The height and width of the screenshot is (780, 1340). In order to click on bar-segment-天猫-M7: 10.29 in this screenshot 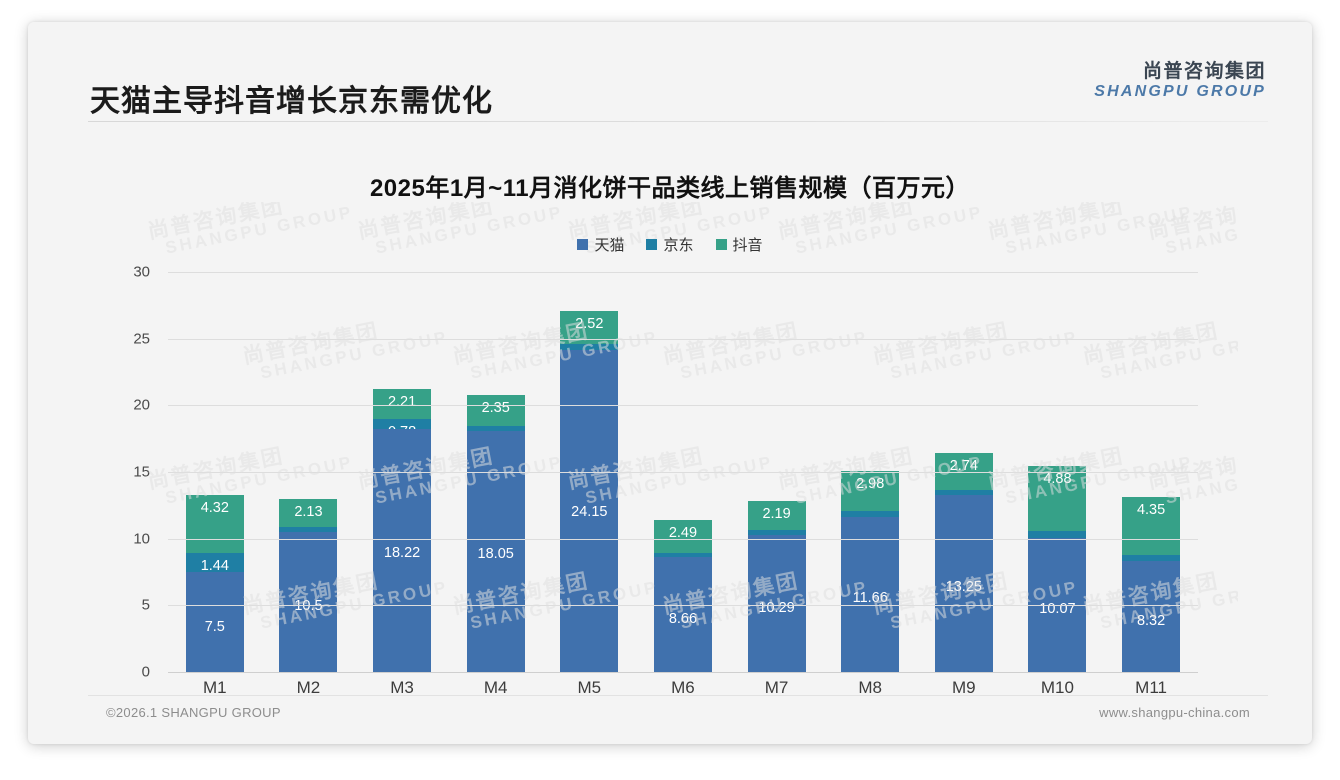, I will do `click(776, 603)`.